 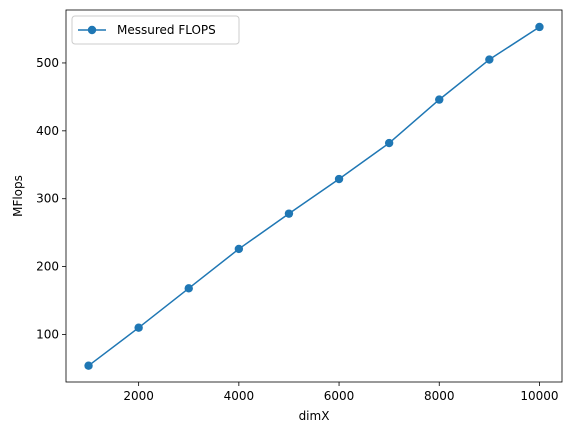 I want to click on x-tick-label: 2000, so click(x=138, y=396).